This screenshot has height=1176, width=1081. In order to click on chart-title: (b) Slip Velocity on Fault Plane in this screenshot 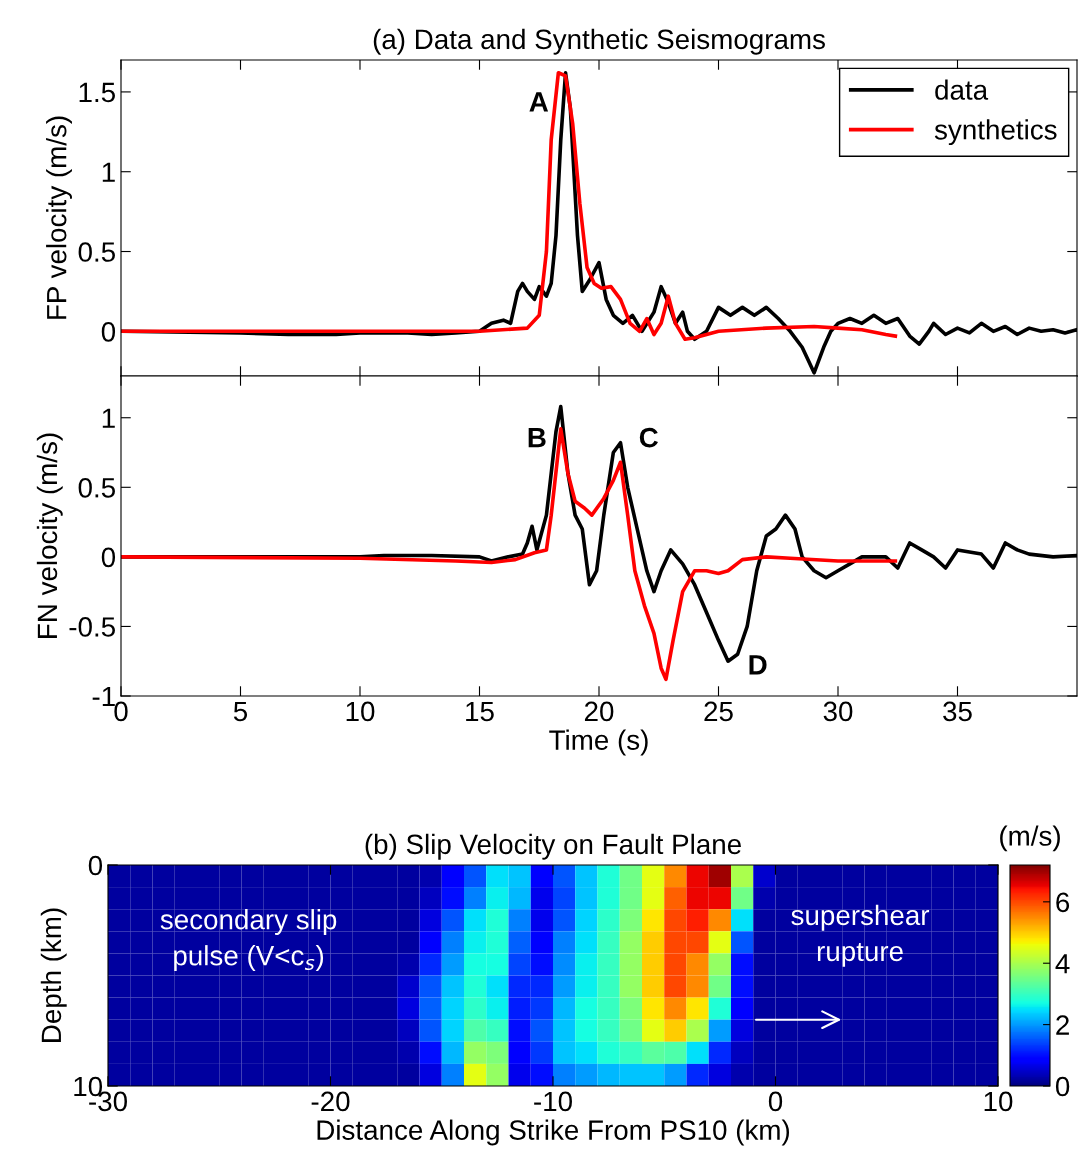, I will do `click(553, 846)`.